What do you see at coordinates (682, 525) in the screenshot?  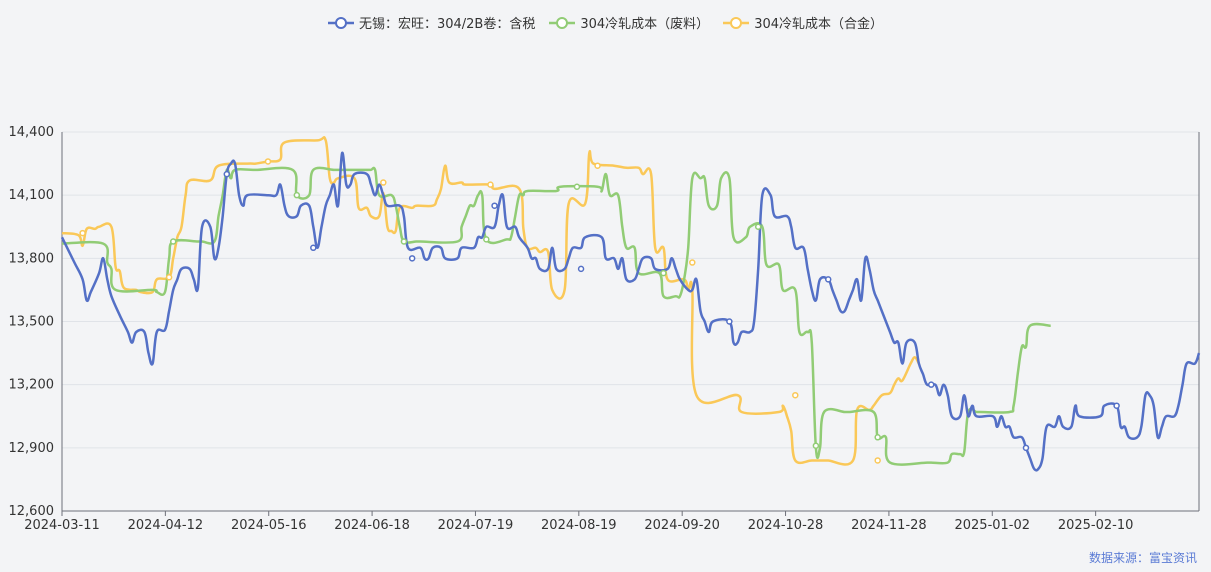 I see `x-tick-label: 2024-09-20` at bounding box center [682, 525].